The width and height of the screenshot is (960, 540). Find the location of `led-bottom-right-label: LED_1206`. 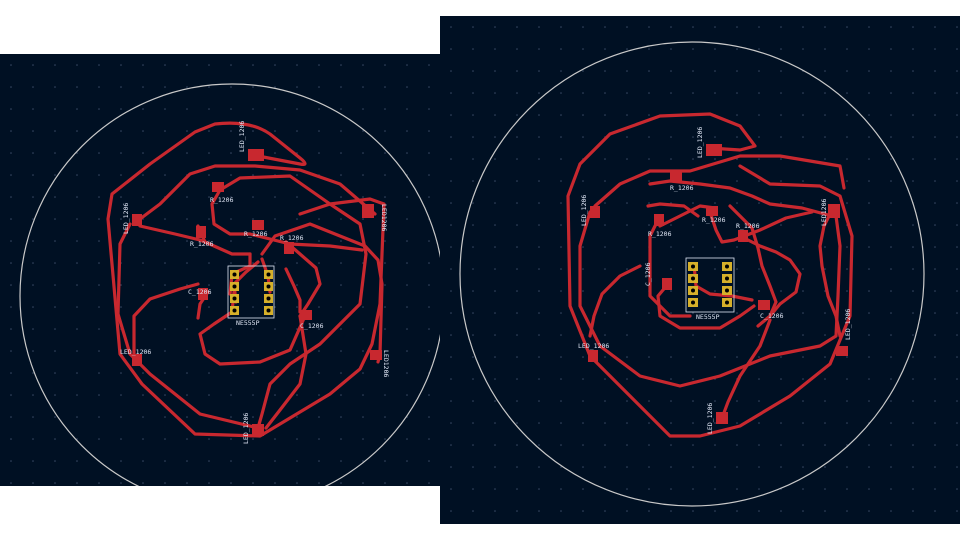

led-bottom-right-label: LED_1206 is located at coordinates (848, 324).